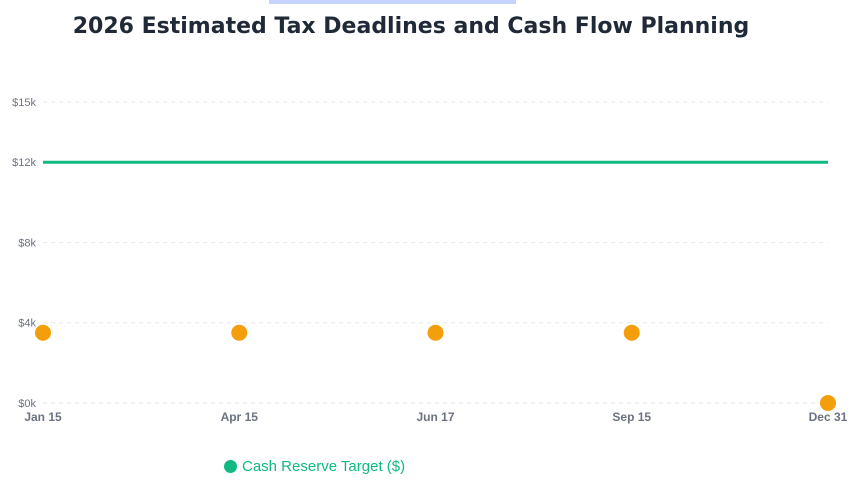 The height and width of the screenshot is (487, 855). I want to click on x-tick-label-1: Apr 15, so click(240, 417).